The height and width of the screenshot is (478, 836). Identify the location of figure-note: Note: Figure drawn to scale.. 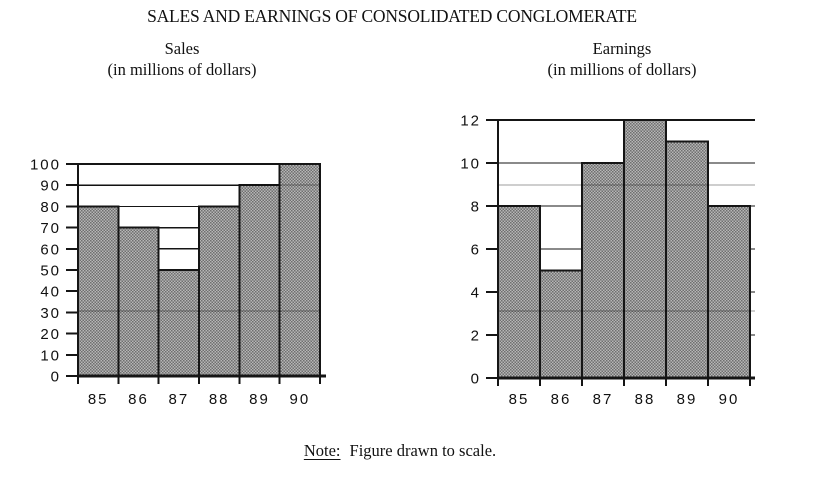
(400, 451).